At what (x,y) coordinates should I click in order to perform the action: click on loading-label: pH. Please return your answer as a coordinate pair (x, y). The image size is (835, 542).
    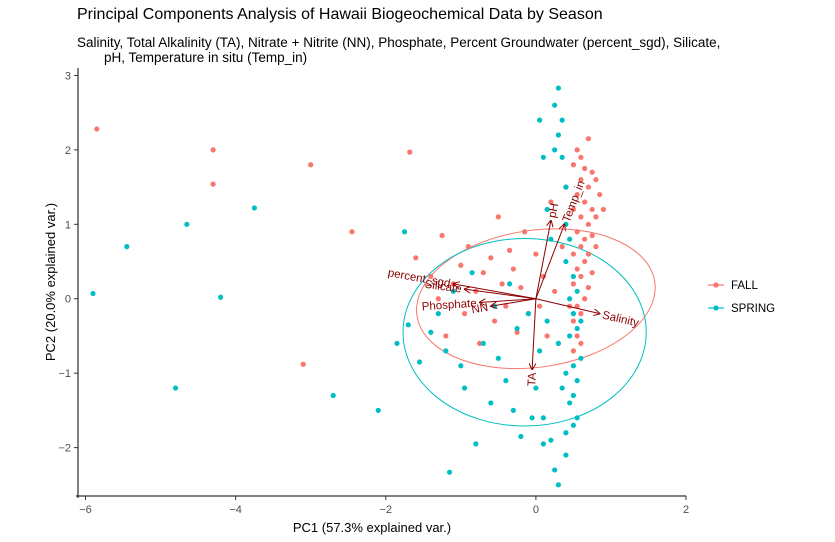
    Looking at the image, I should click on (554, 210).